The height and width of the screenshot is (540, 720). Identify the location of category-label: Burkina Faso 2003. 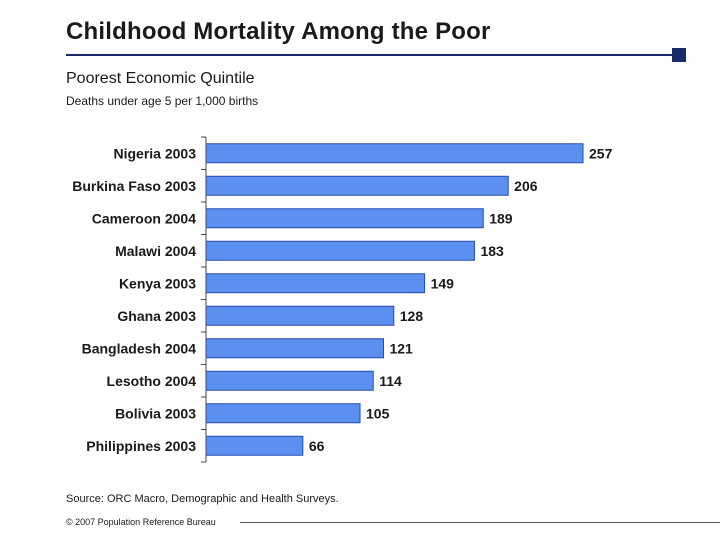
(134, 186).